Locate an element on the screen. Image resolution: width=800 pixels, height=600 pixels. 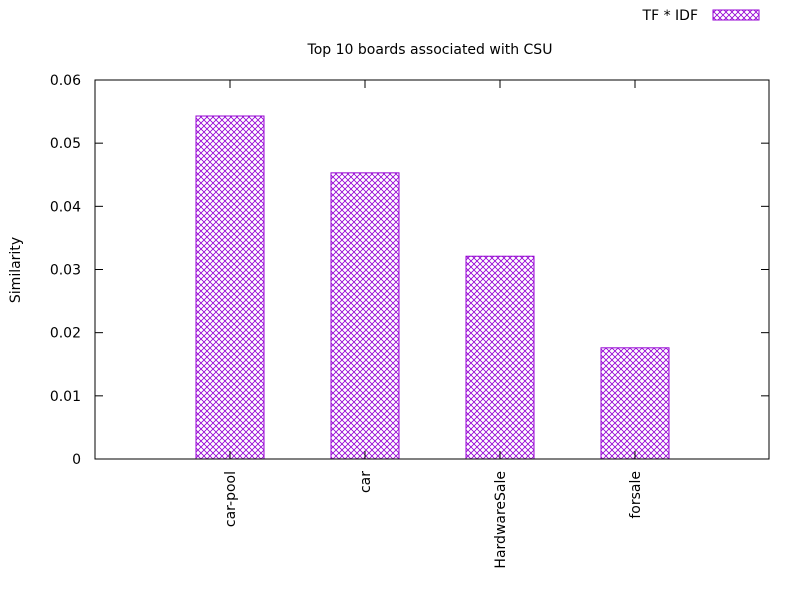
bar-car is located at coordinates (365, 316).